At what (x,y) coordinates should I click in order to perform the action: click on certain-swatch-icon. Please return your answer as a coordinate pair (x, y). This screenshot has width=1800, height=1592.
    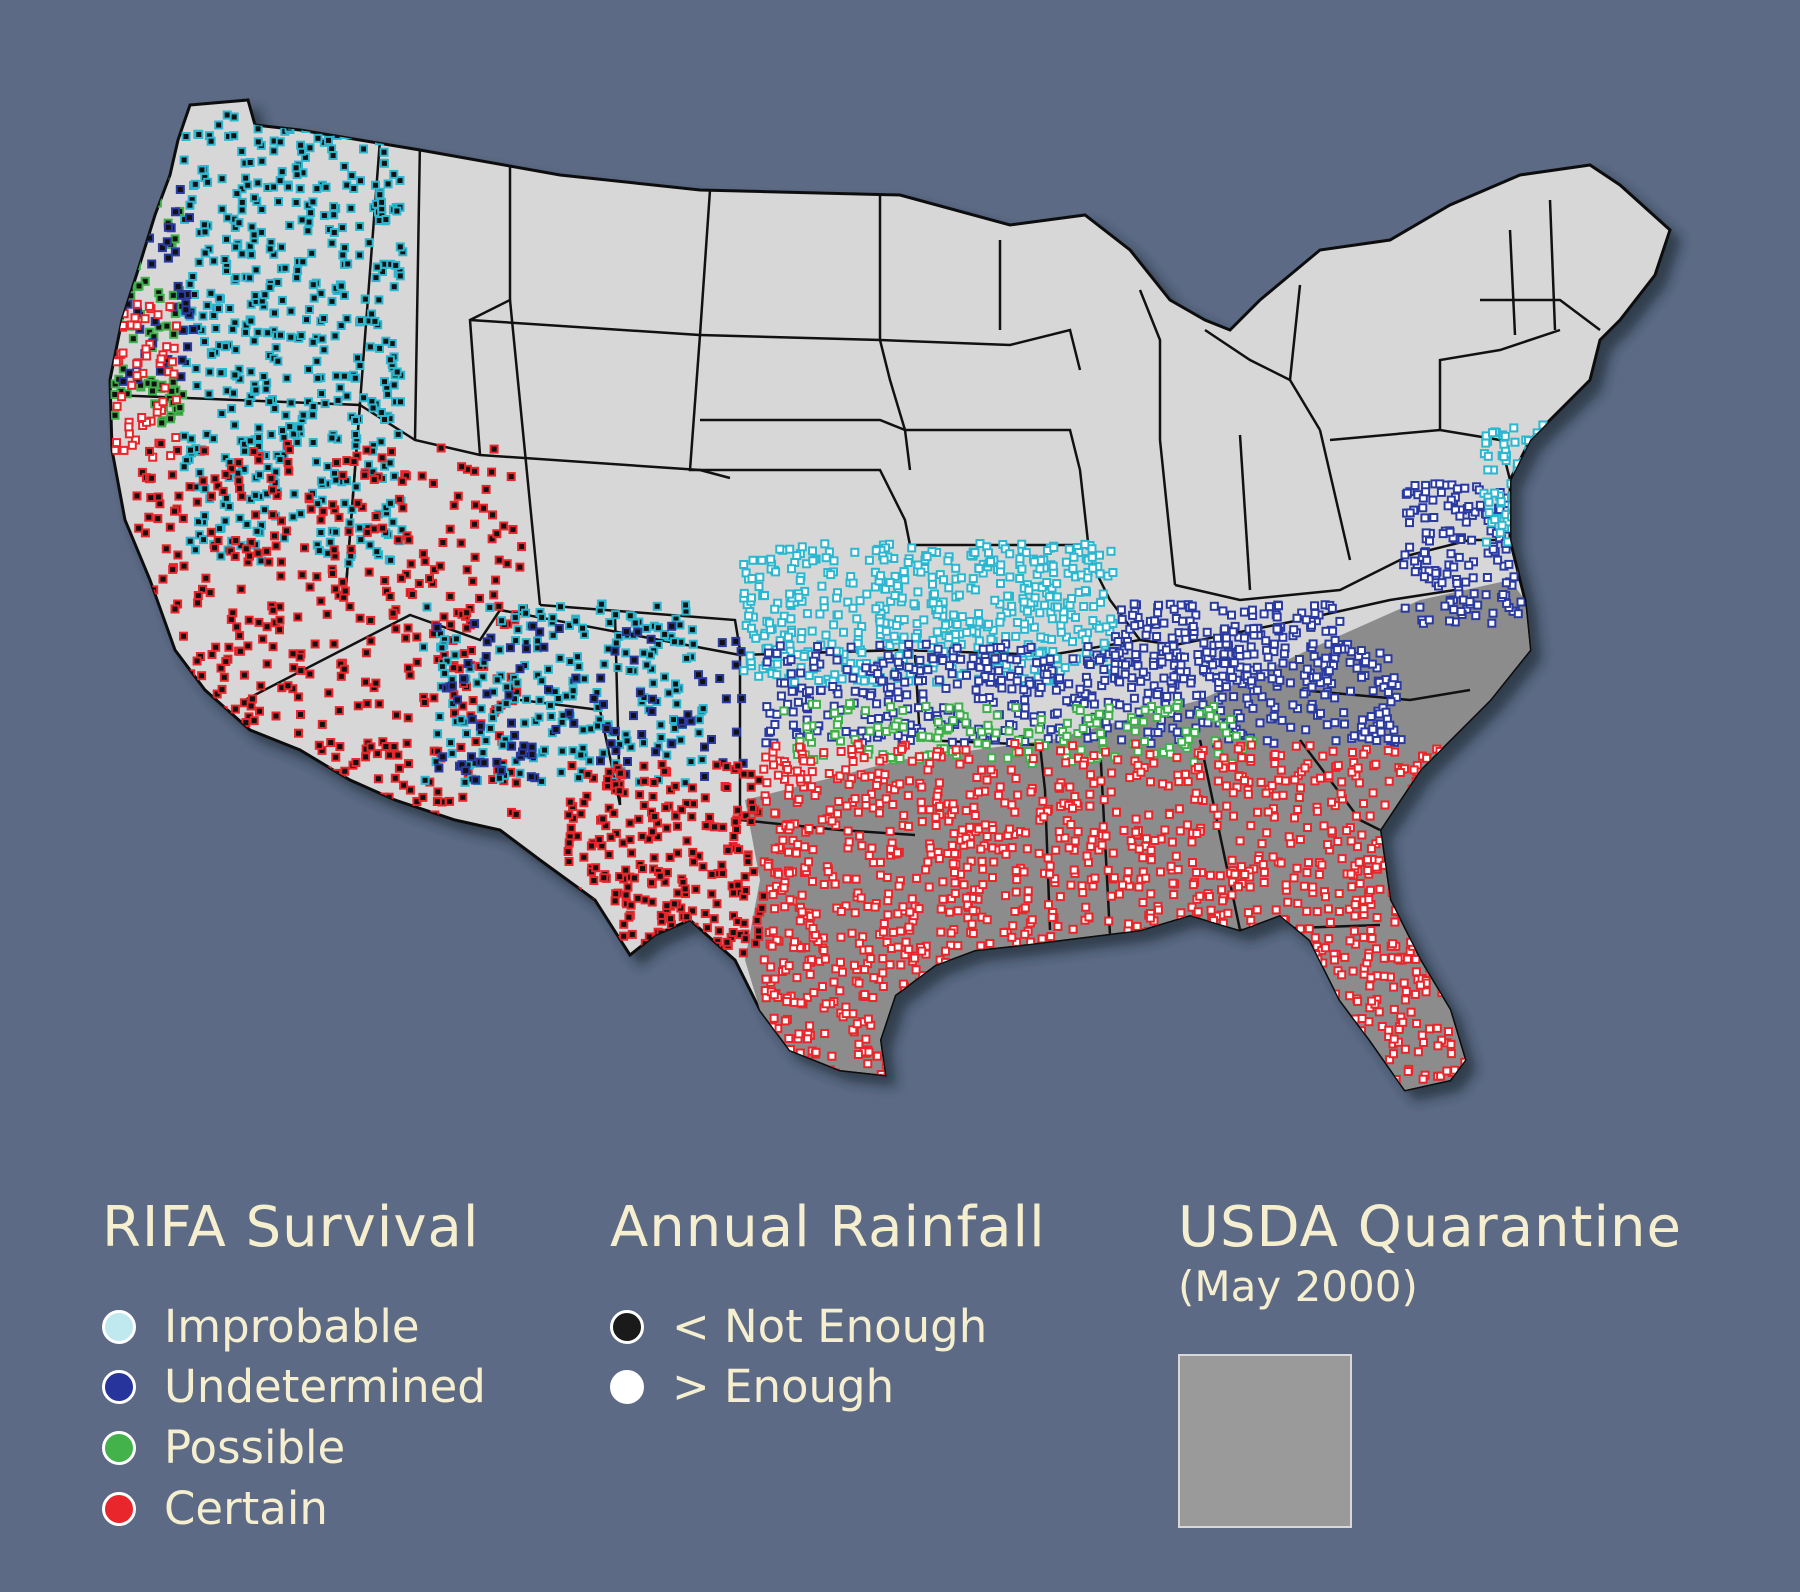
    Looking at the image, I should click on (119, 1508).